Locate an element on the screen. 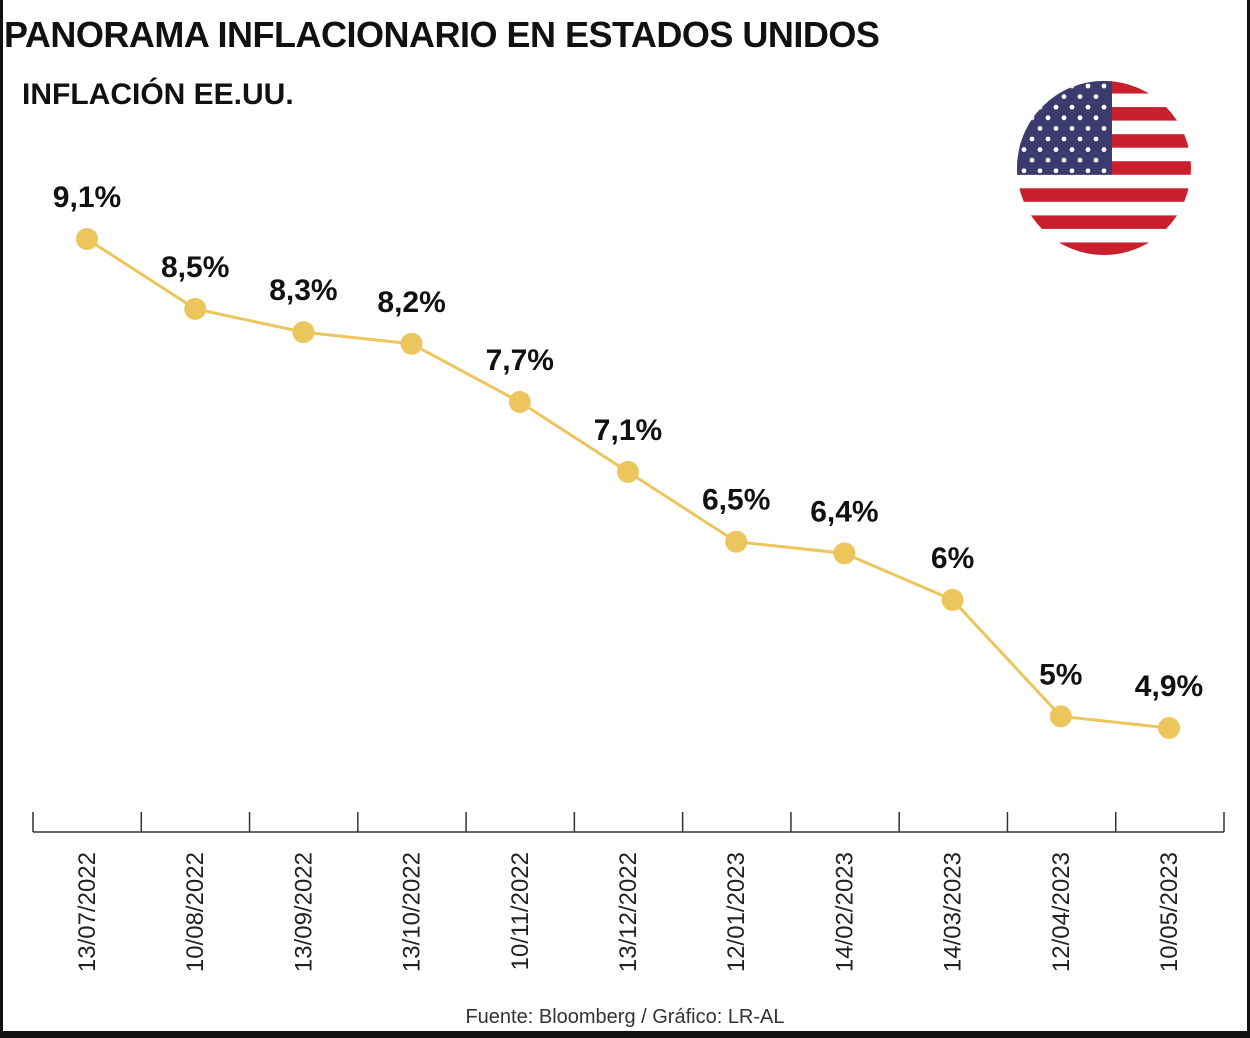 Image resolution: width=1250 pixels, height=1038 pixels. frame-bottom-border is located at coordinates (625, 1034).